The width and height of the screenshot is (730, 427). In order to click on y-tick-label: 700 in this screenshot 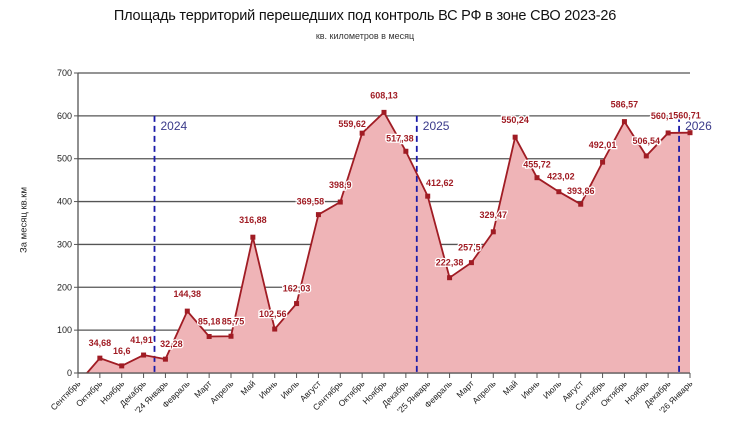, I will do `click(64, 73)`.